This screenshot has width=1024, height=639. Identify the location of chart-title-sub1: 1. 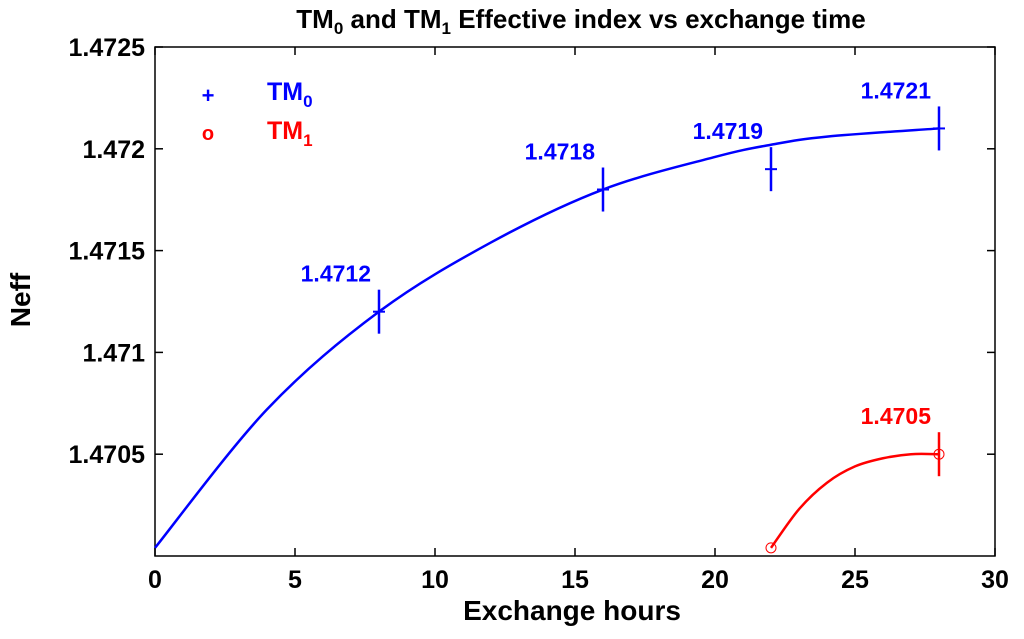
(446, 28).